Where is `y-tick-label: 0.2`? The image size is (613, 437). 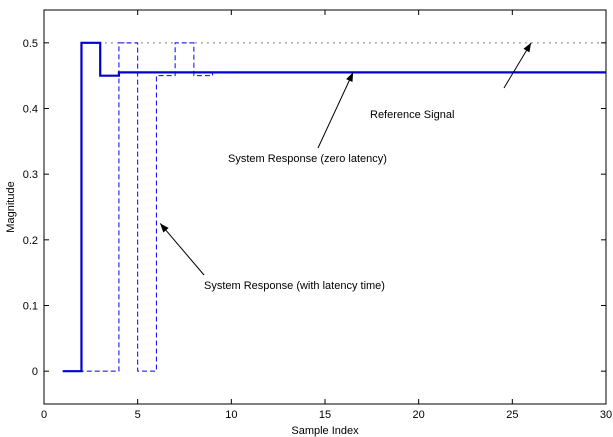 y-tick-label: 0.2 is located at coordinates (30, 241).